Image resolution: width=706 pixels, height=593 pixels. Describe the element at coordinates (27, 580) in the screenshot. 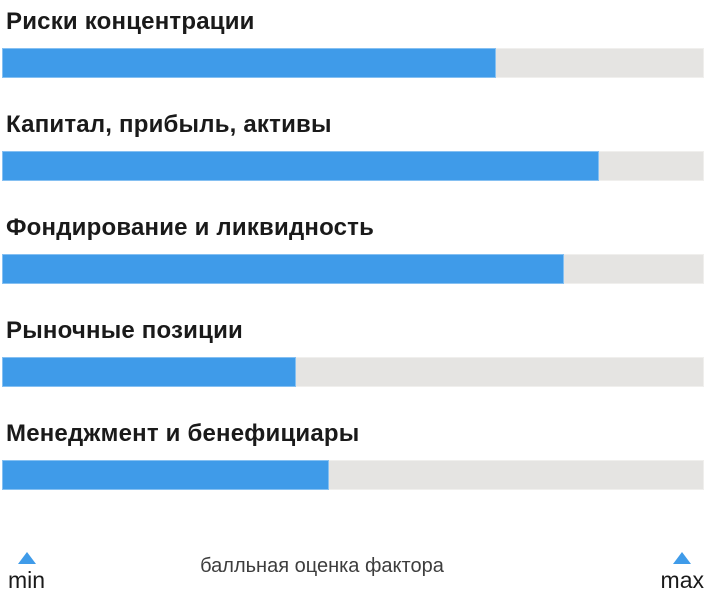

I see `min-label: min` at that location.